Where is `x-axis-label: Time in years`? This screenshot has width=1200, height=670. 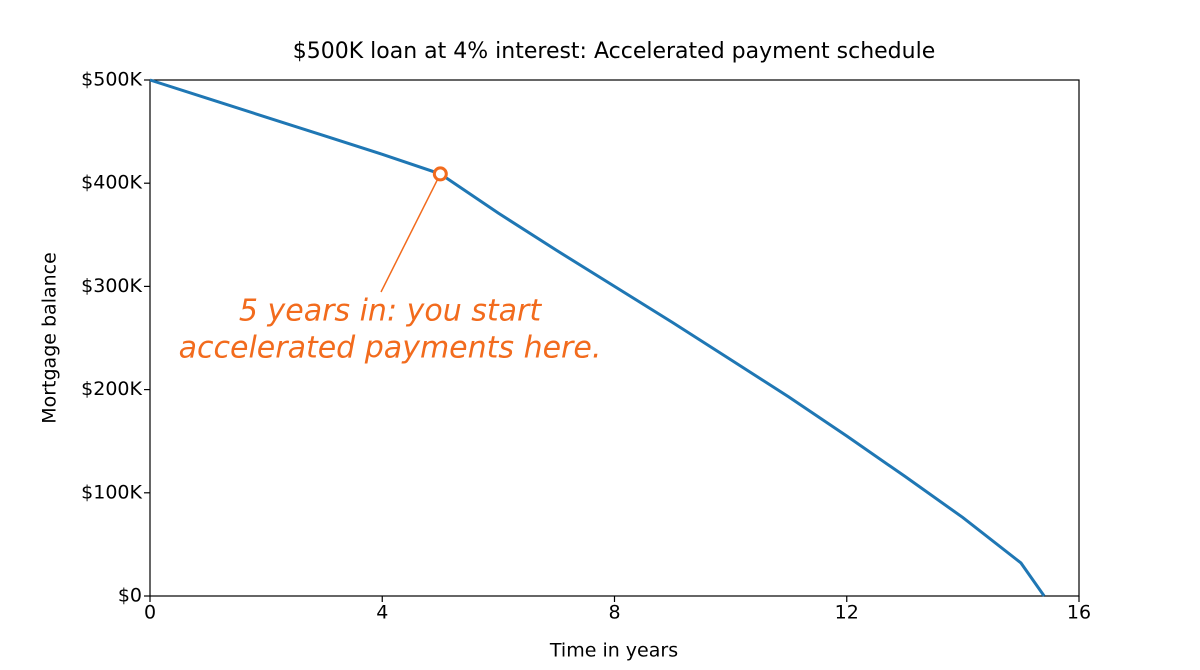 x-axis-label: Time in years is located at coordinates (613, 651).